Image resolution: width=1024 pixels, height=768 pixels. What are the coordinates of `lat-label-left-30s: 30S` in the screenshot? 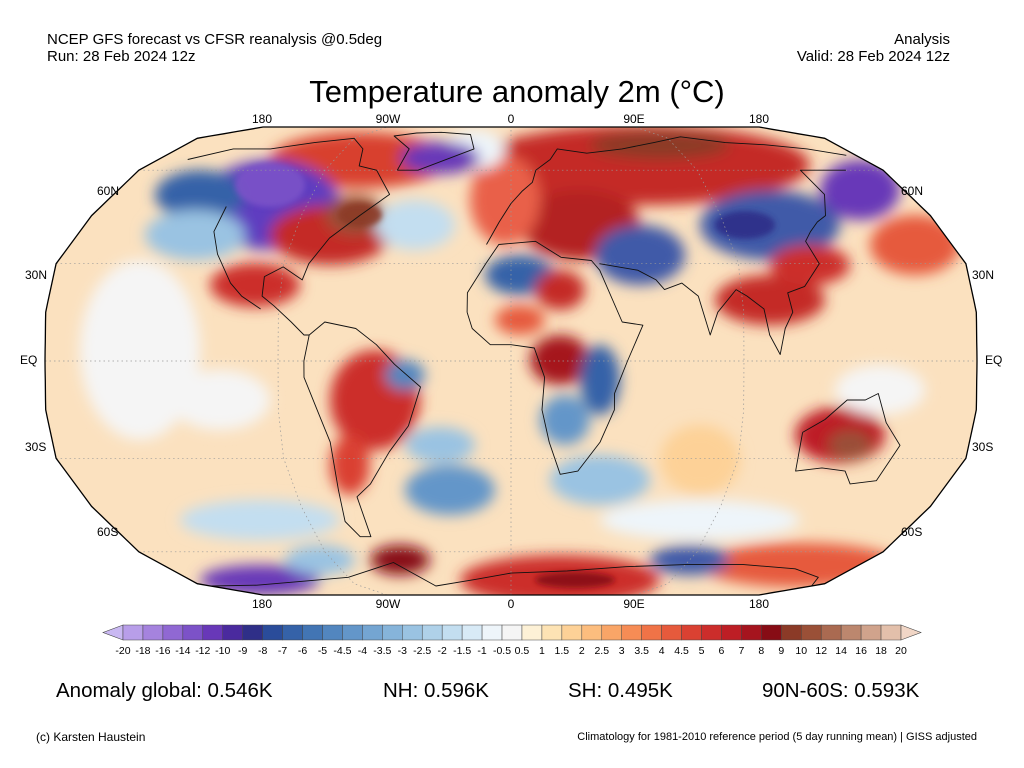 It's located at (36, 447).